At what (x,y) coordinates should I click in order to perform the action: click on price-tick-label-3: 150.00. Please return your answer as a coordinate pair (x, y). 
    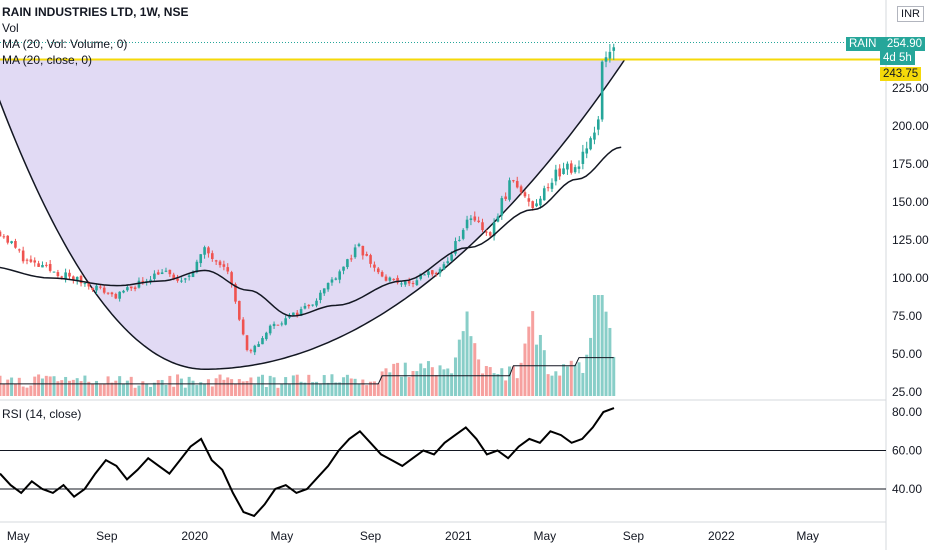
    Looking at the image, I should click on (910, 202).